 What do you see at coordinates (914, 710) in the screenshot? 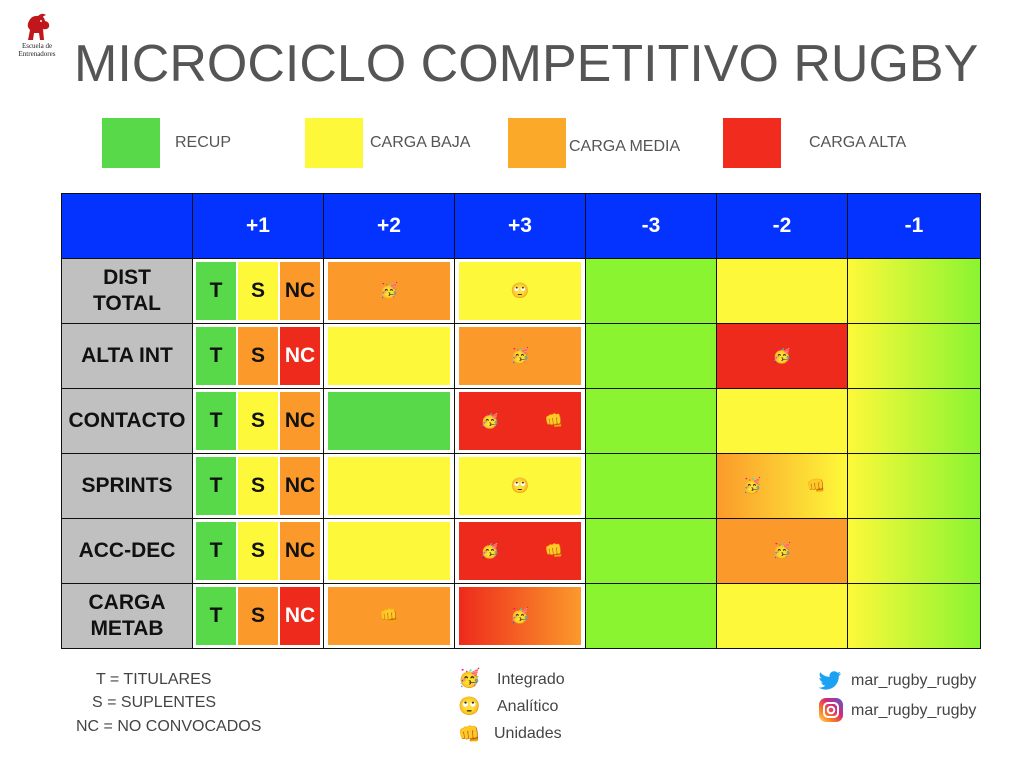
I see `instagram-handle: mar_rugby_rugby` at bounding box center [914, 710].